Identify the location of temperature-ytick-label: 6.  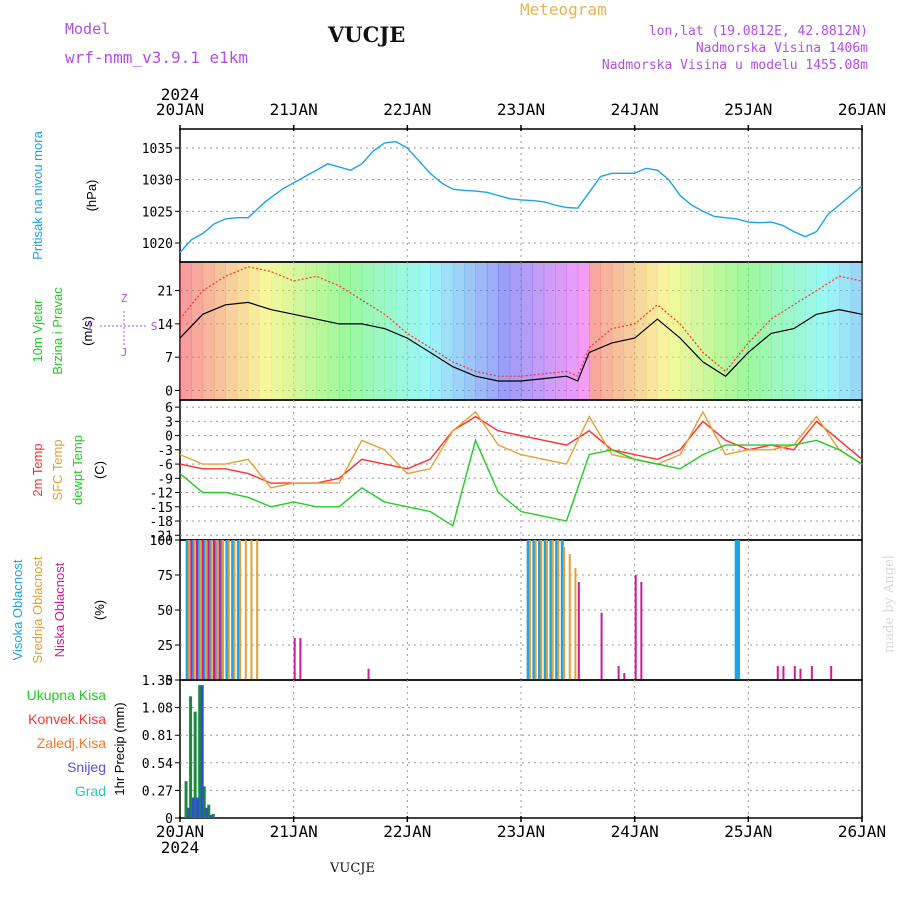
(169, 408).